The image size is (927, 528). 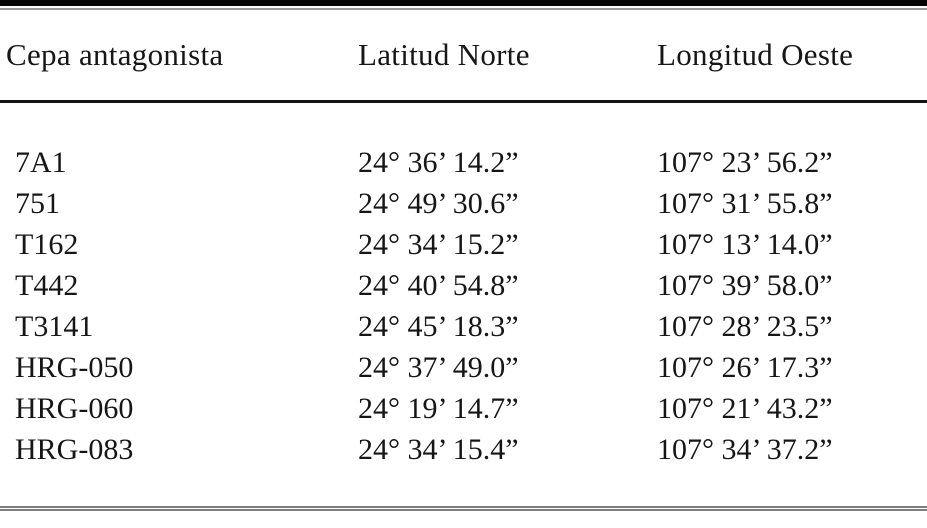 I want to click on table-row: T3141 24° 45’ 18.3” 107° 28’ 23.5”, so click(x=463, y=326).